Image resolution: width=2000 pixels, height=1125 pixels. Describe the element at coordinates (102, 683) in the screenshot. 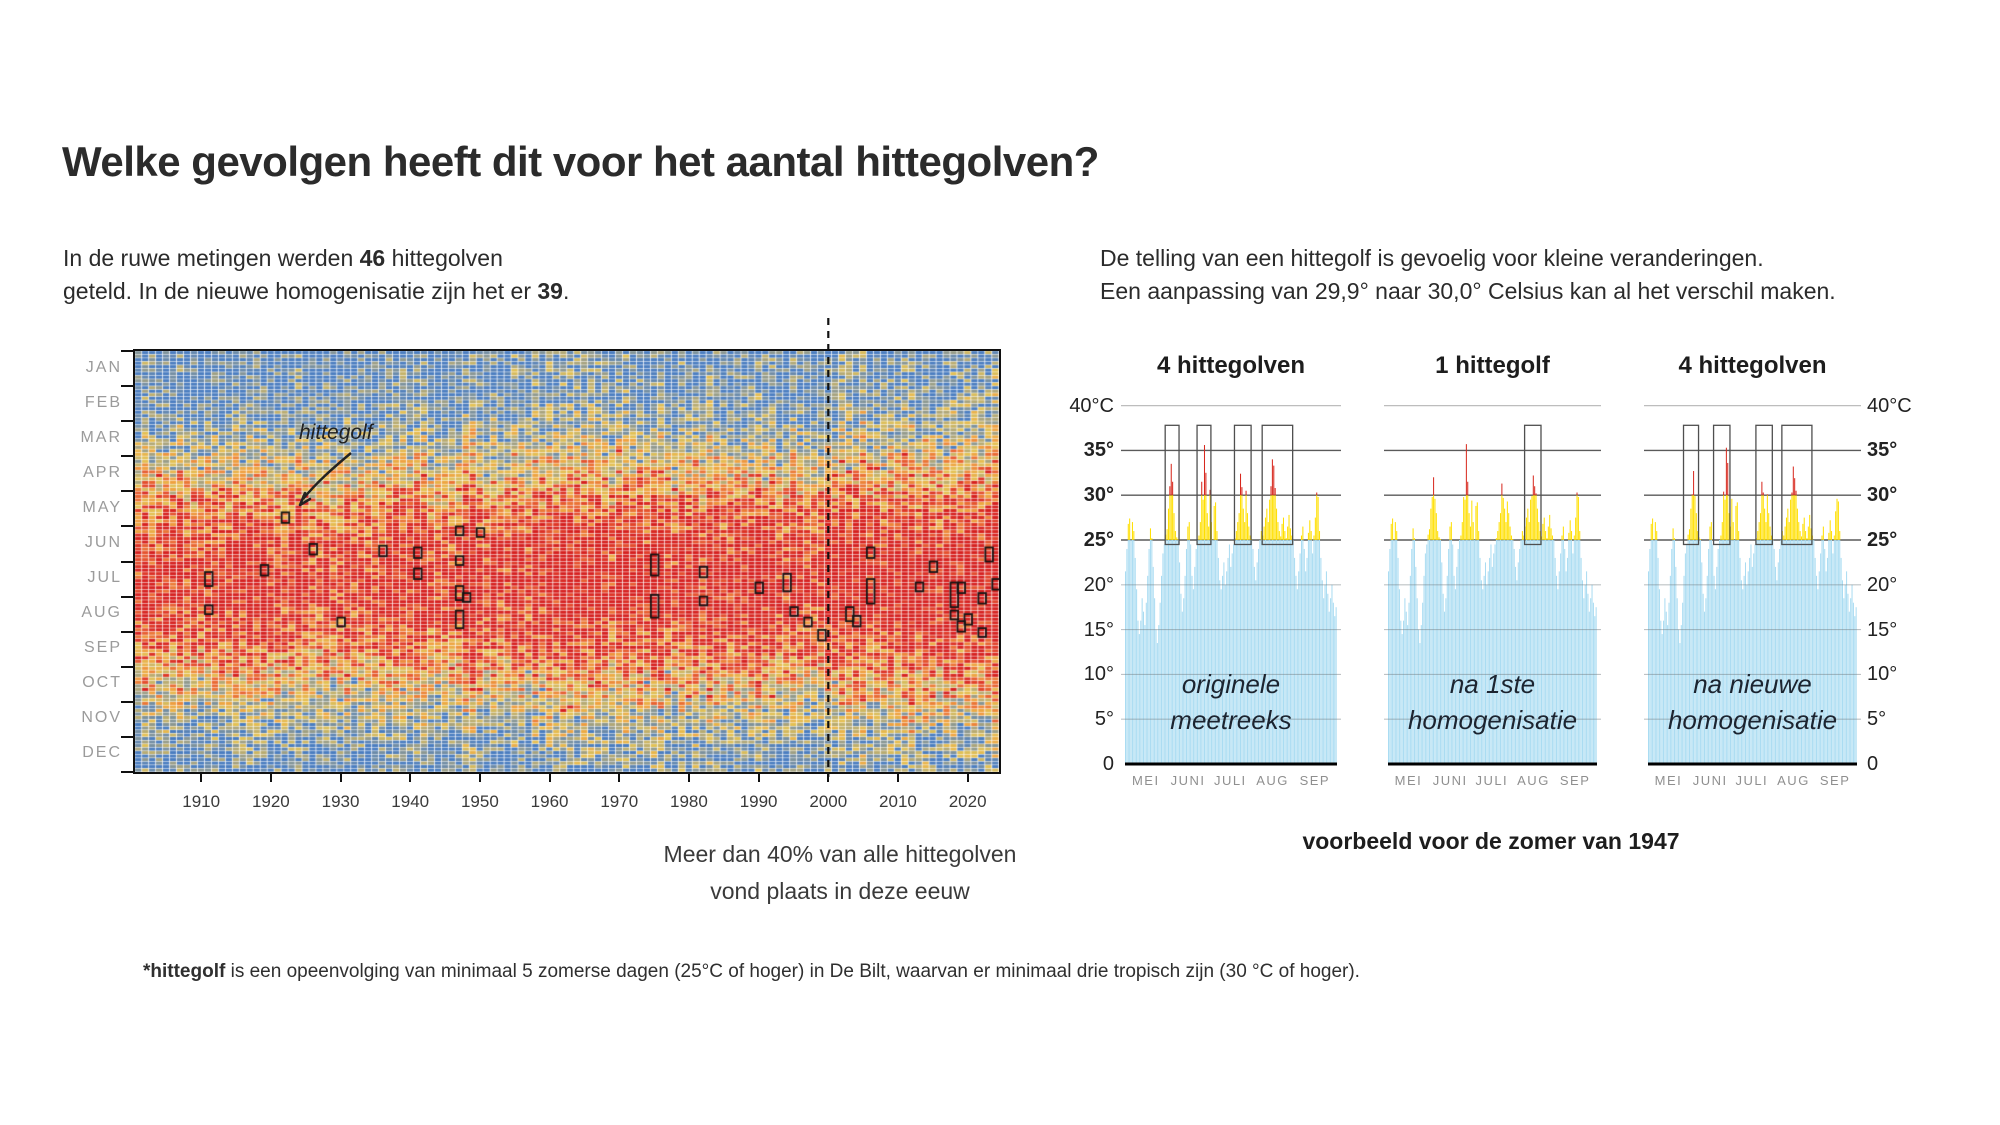

I see `heatmap-month-label: OCT` at that location.